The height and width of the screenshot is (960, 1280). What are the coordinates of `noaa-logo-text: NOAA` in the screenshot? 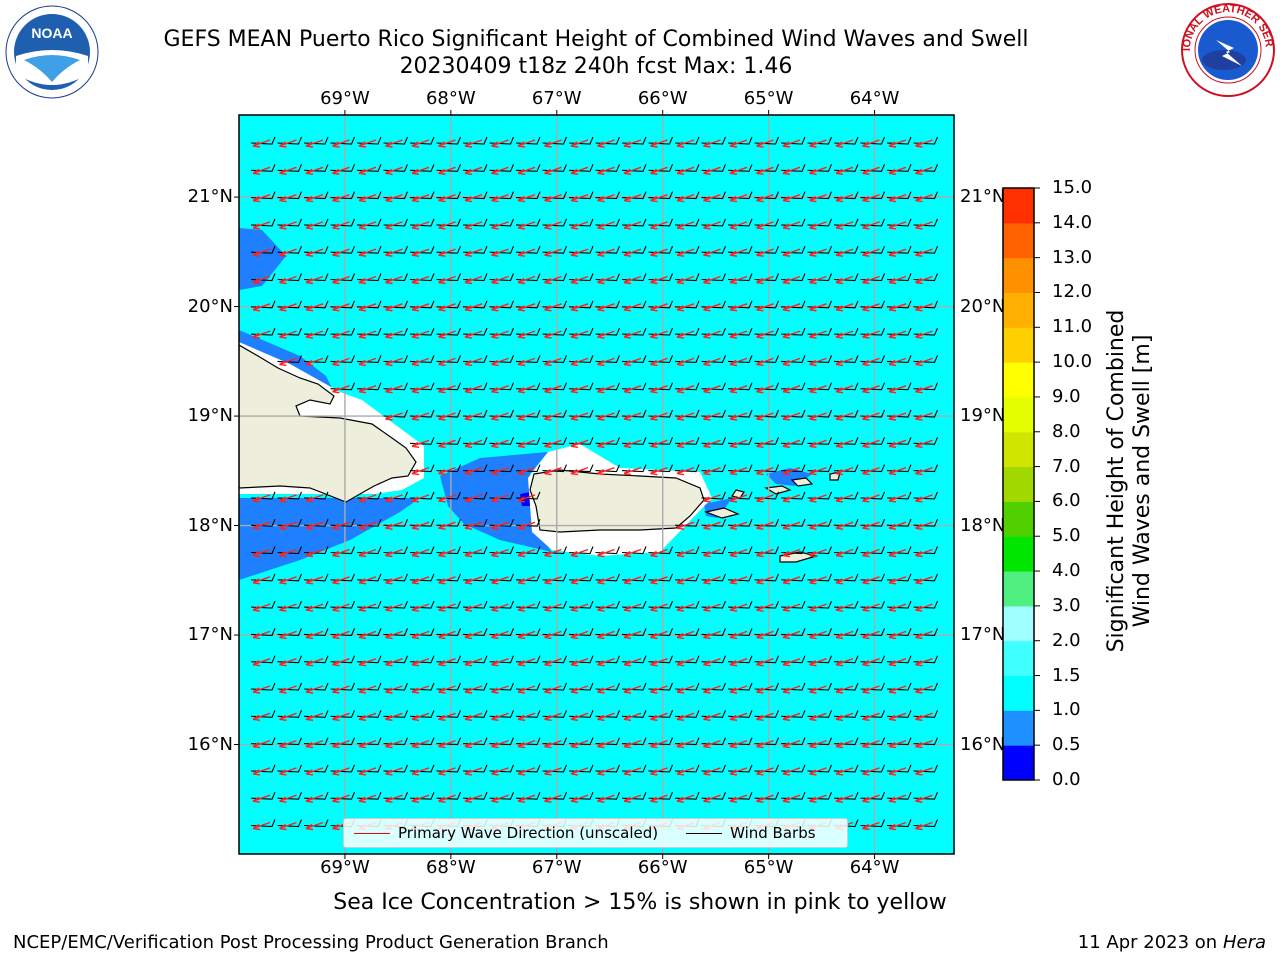 It's located at (51, 33).